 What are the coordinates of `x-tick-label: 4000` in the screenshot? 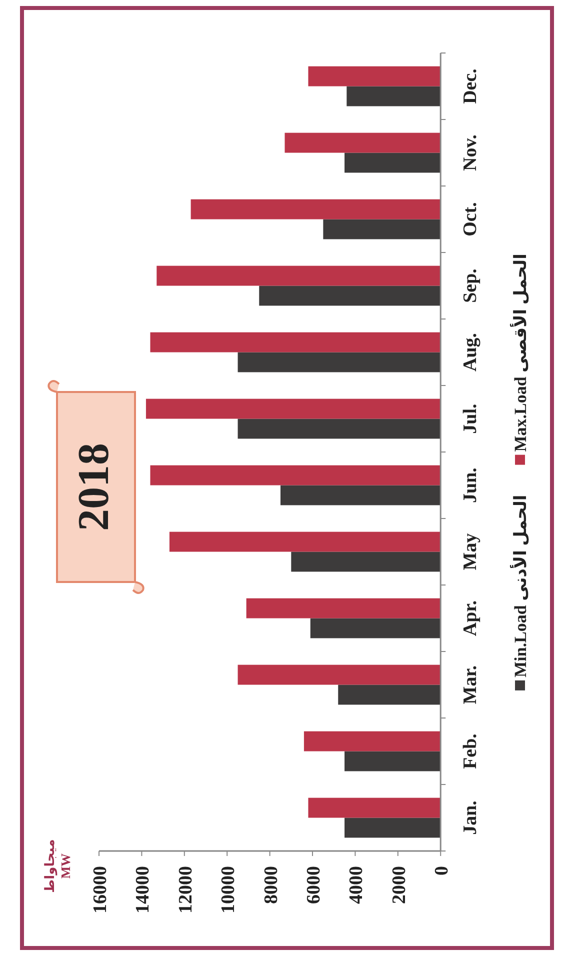 It's located at (357, 885).